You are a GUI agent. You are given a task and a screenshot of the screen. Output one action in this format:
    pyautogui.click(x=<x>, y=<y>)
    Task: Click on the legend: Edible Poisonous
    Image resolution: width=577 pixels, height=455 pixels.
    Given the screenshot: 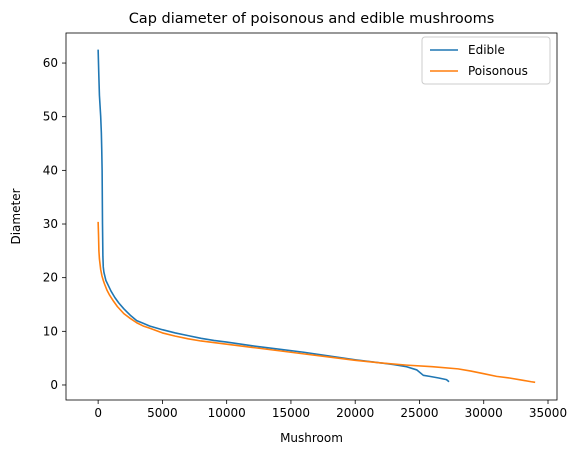 What is the action you would take?
    pyautogui.click(x=486, y=60)
    